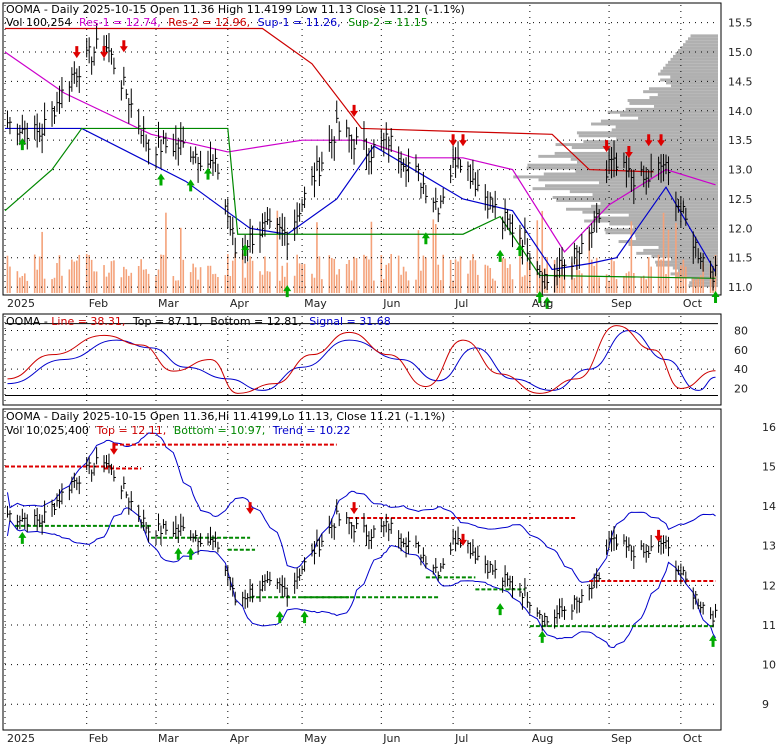 The height and width of the screenshot is (745, 780). Describe the element at coordinates (741, 369) in the screenshot. I see `oscillator-tick-label: 40` at that location.